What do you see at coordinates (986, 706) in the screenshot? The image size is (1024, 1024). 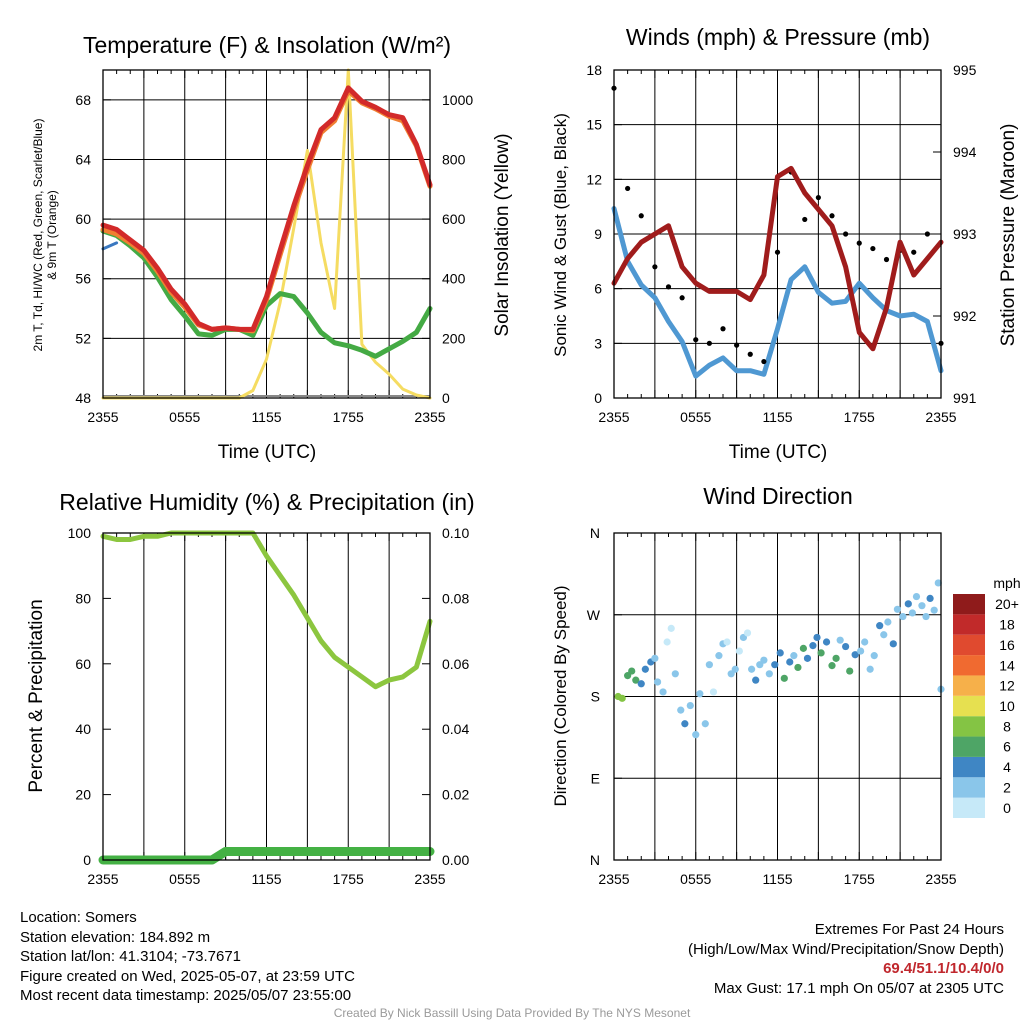 I see `speed-colorbar: 0 2 4 6 8 10 12 14 16 18 20+` at bounding box center [986, 706].